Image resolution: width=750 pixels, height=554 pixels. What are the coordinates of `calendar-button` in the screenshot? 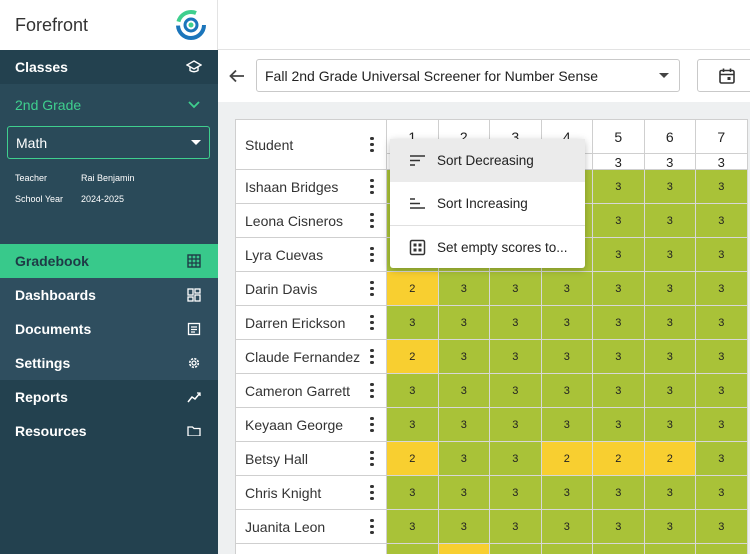 It's located at (723, 75).